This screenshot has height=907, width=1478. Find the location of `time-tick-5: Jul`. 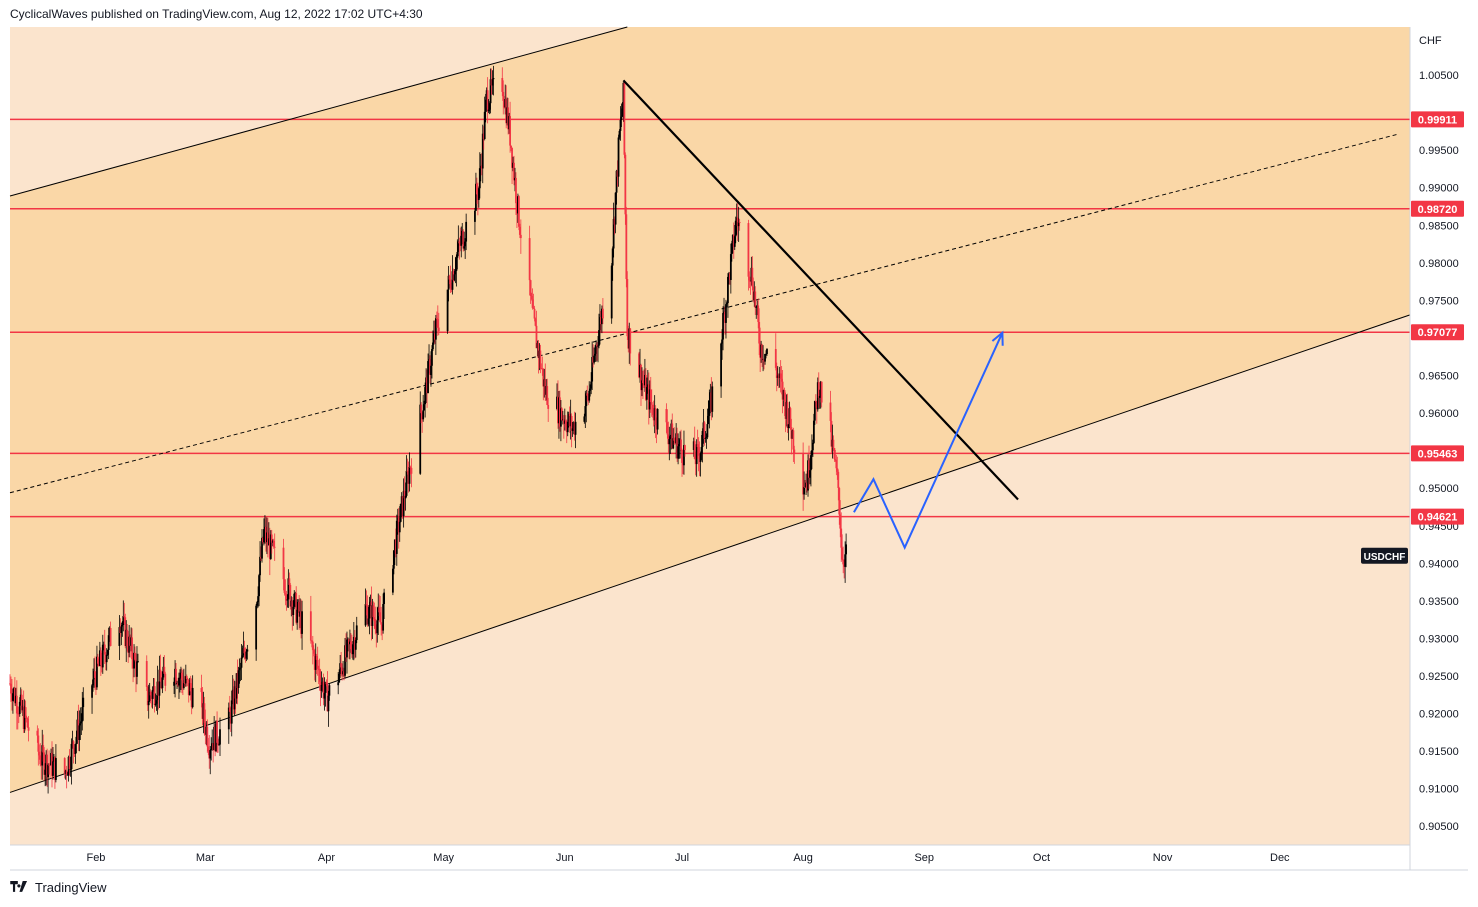

time-tick-5: Jul is located at coordinates (682, 858).